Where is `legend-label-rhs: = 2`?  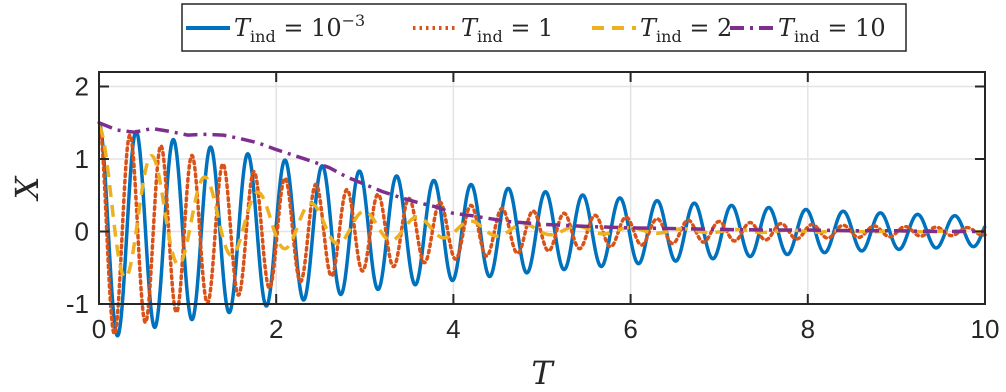
legend-label-rhs: = 2 is located at coordinates (707, 28).